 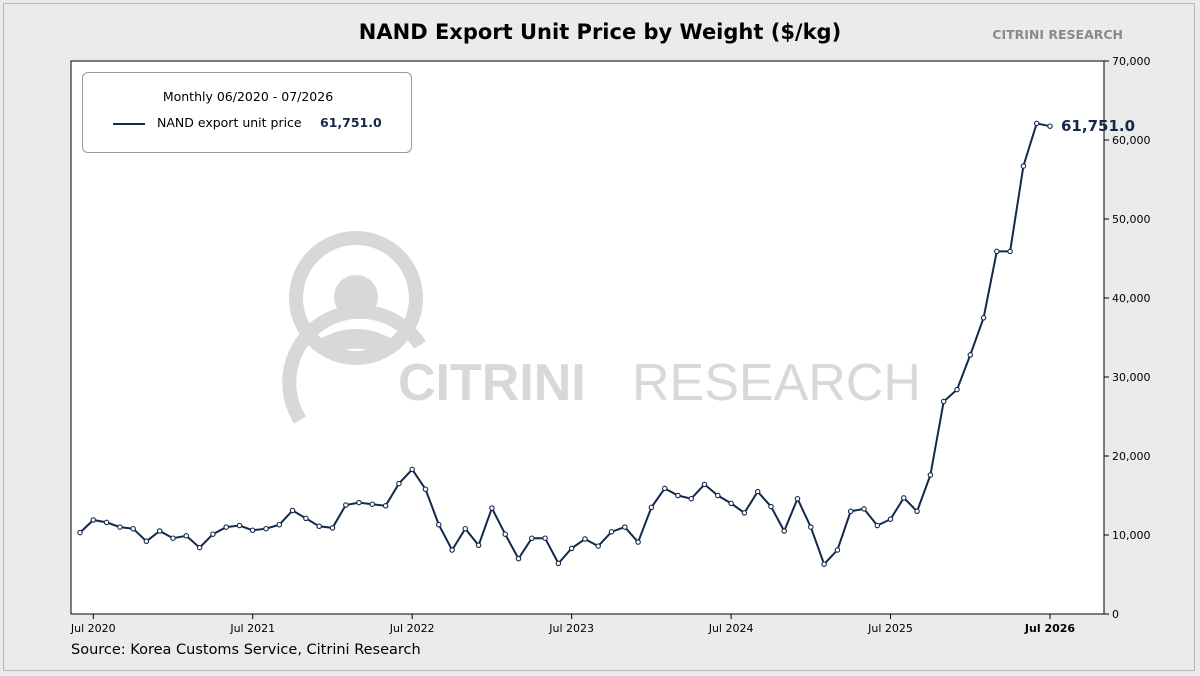 I want to click on watermark-text-light: RESEARCH, so click(x=776, y=383).